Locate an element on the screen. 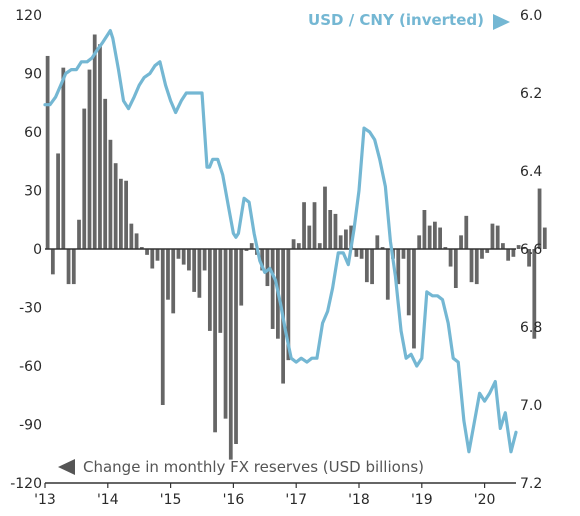 The width and height of the screenshot is (580, 516). x-tick-label: '17 is located at coordinates (296, 500).